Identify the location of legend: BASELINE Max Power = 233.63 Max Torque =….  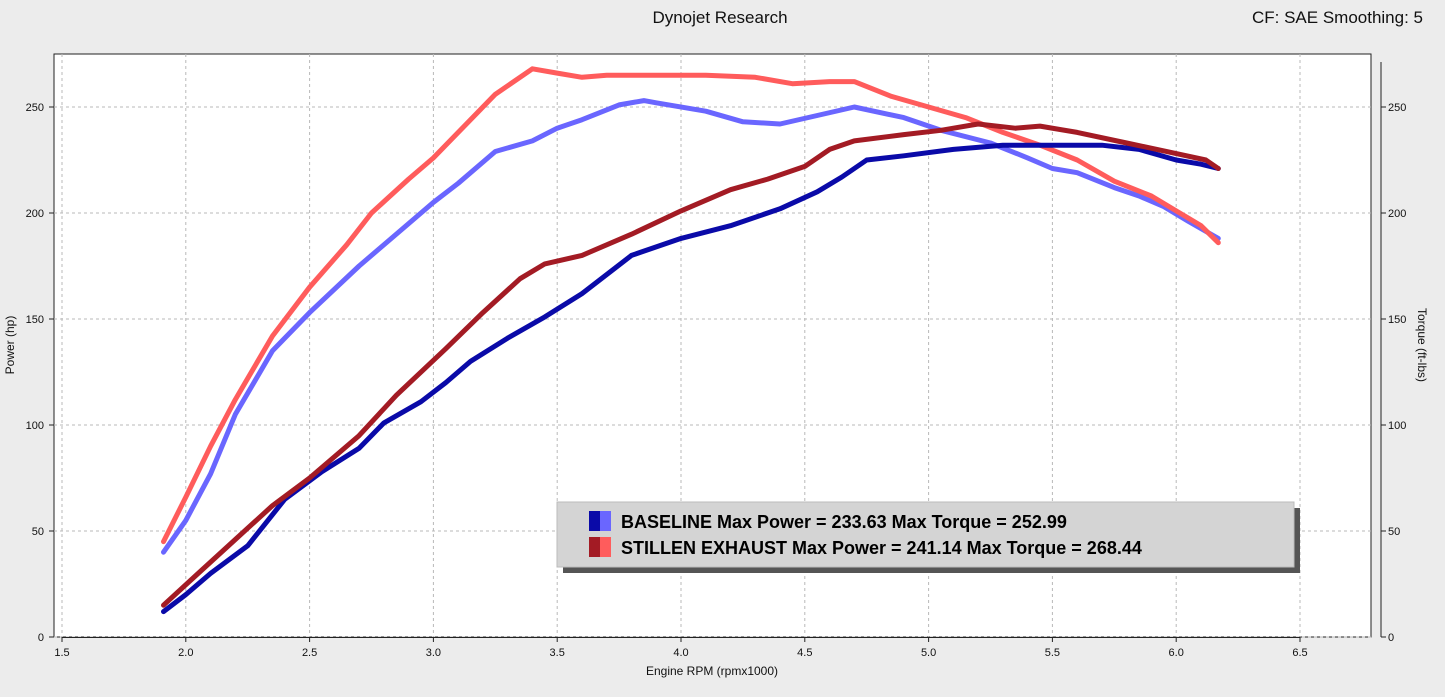
(928, 537).